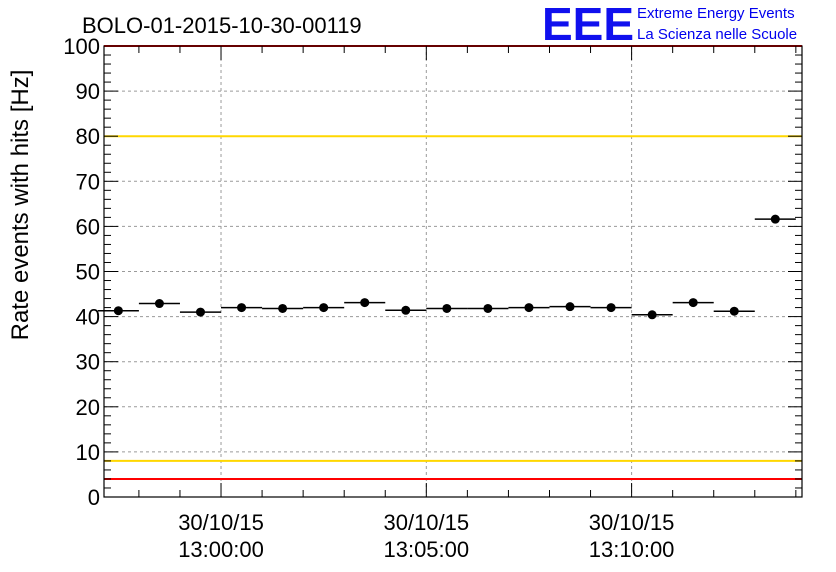  Describe the element at coordinates (717, 34) in the screenshot. I see `logo-line2: La Scienza nelle Scuole` at that location.